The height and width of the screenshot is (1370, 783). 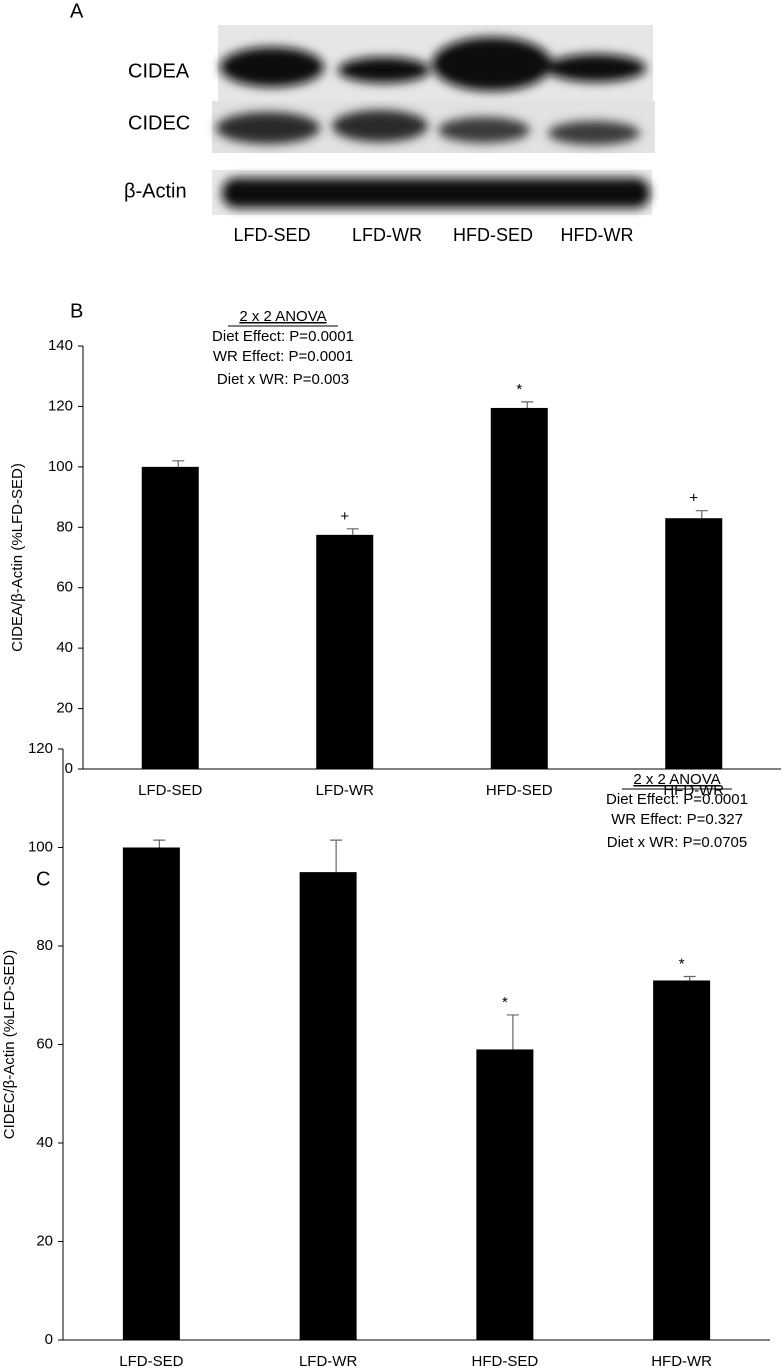 I want to click on blot-lane-label: LFD-WR, so click(x=387, y=235).